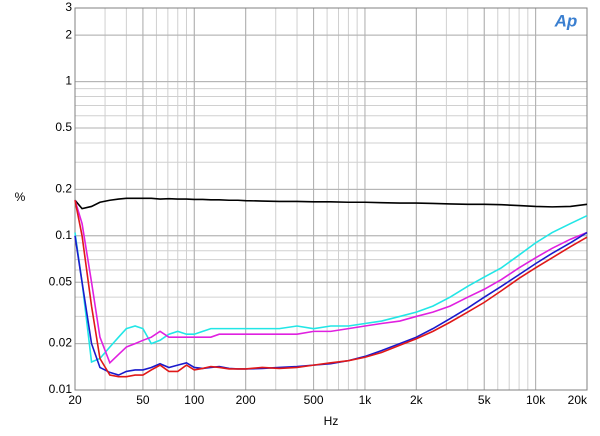  What do you see at coordinates (75, 400) in the screenshot?
I see `x-tick-label: 20` at bounding box center [75, 400].